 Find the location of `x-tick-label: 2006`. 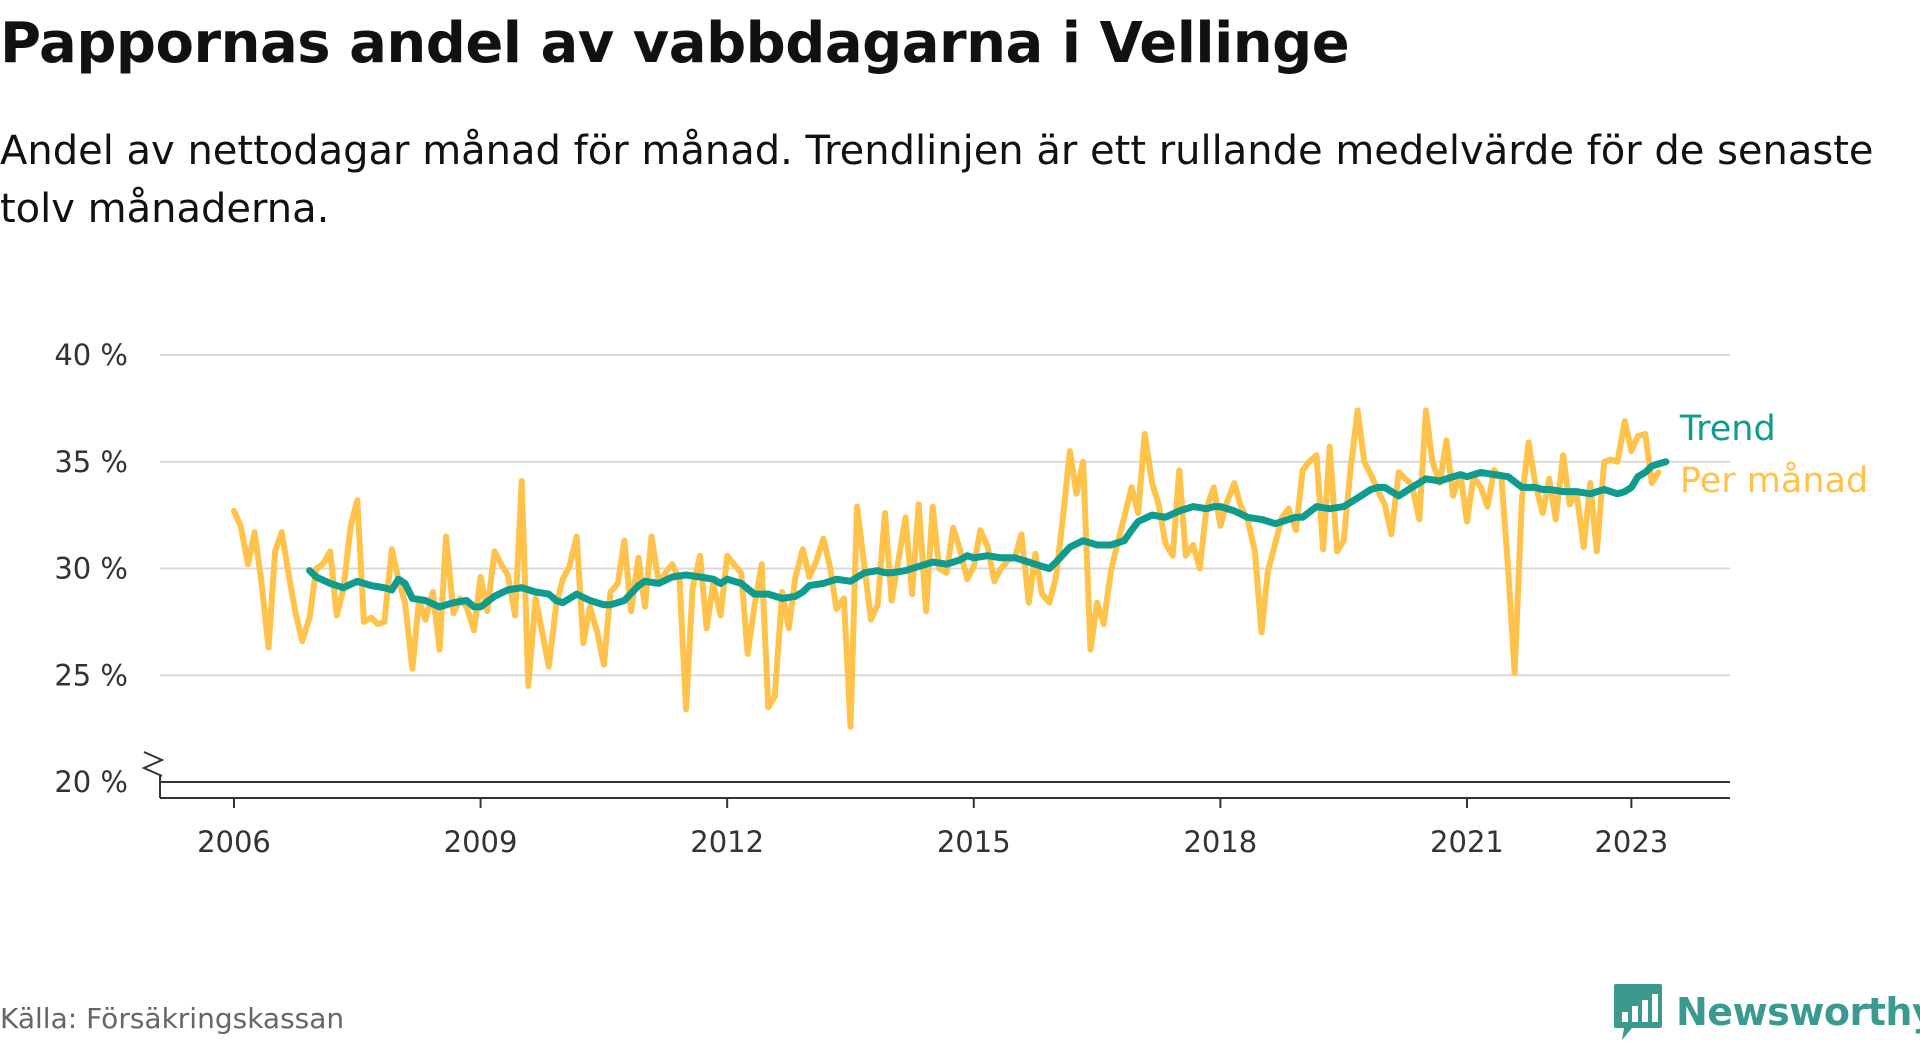

x-tick-label: 2006 is located at coordinates (234, 842).